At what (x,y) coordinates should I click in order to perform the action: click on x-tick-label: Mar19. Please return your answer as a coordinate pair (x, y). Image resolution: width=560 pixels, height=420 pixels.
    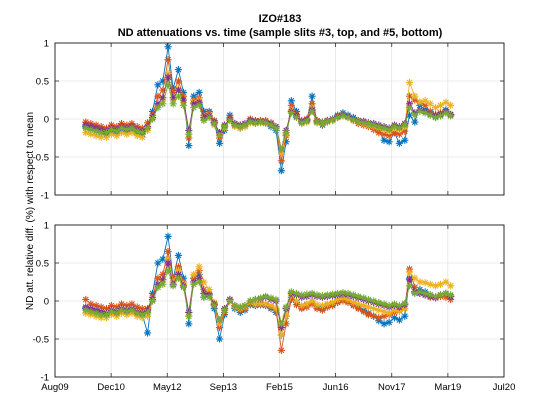
    Looking at the image, I should click on (447, 387).